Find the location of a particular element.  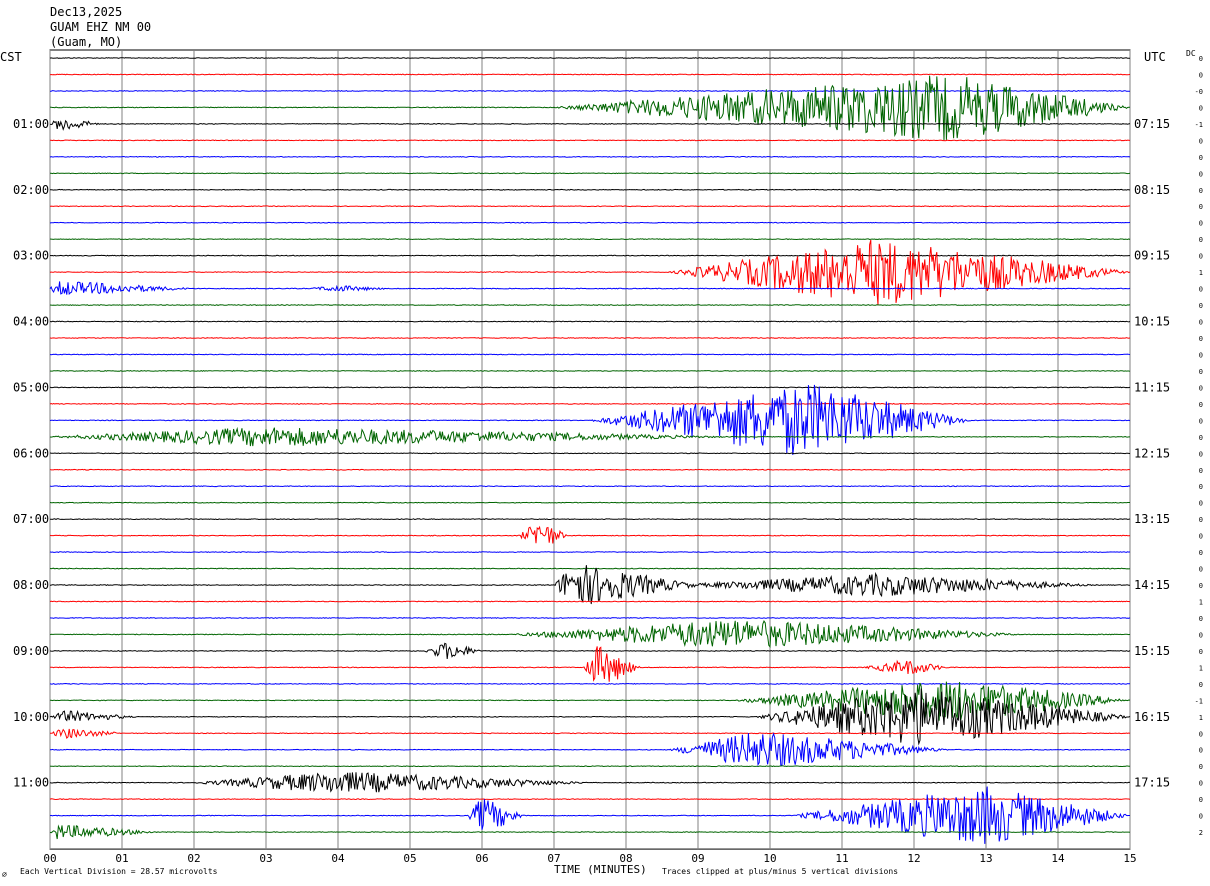

utc-time-label: 13:15 is located at coordinates (1152, 519).